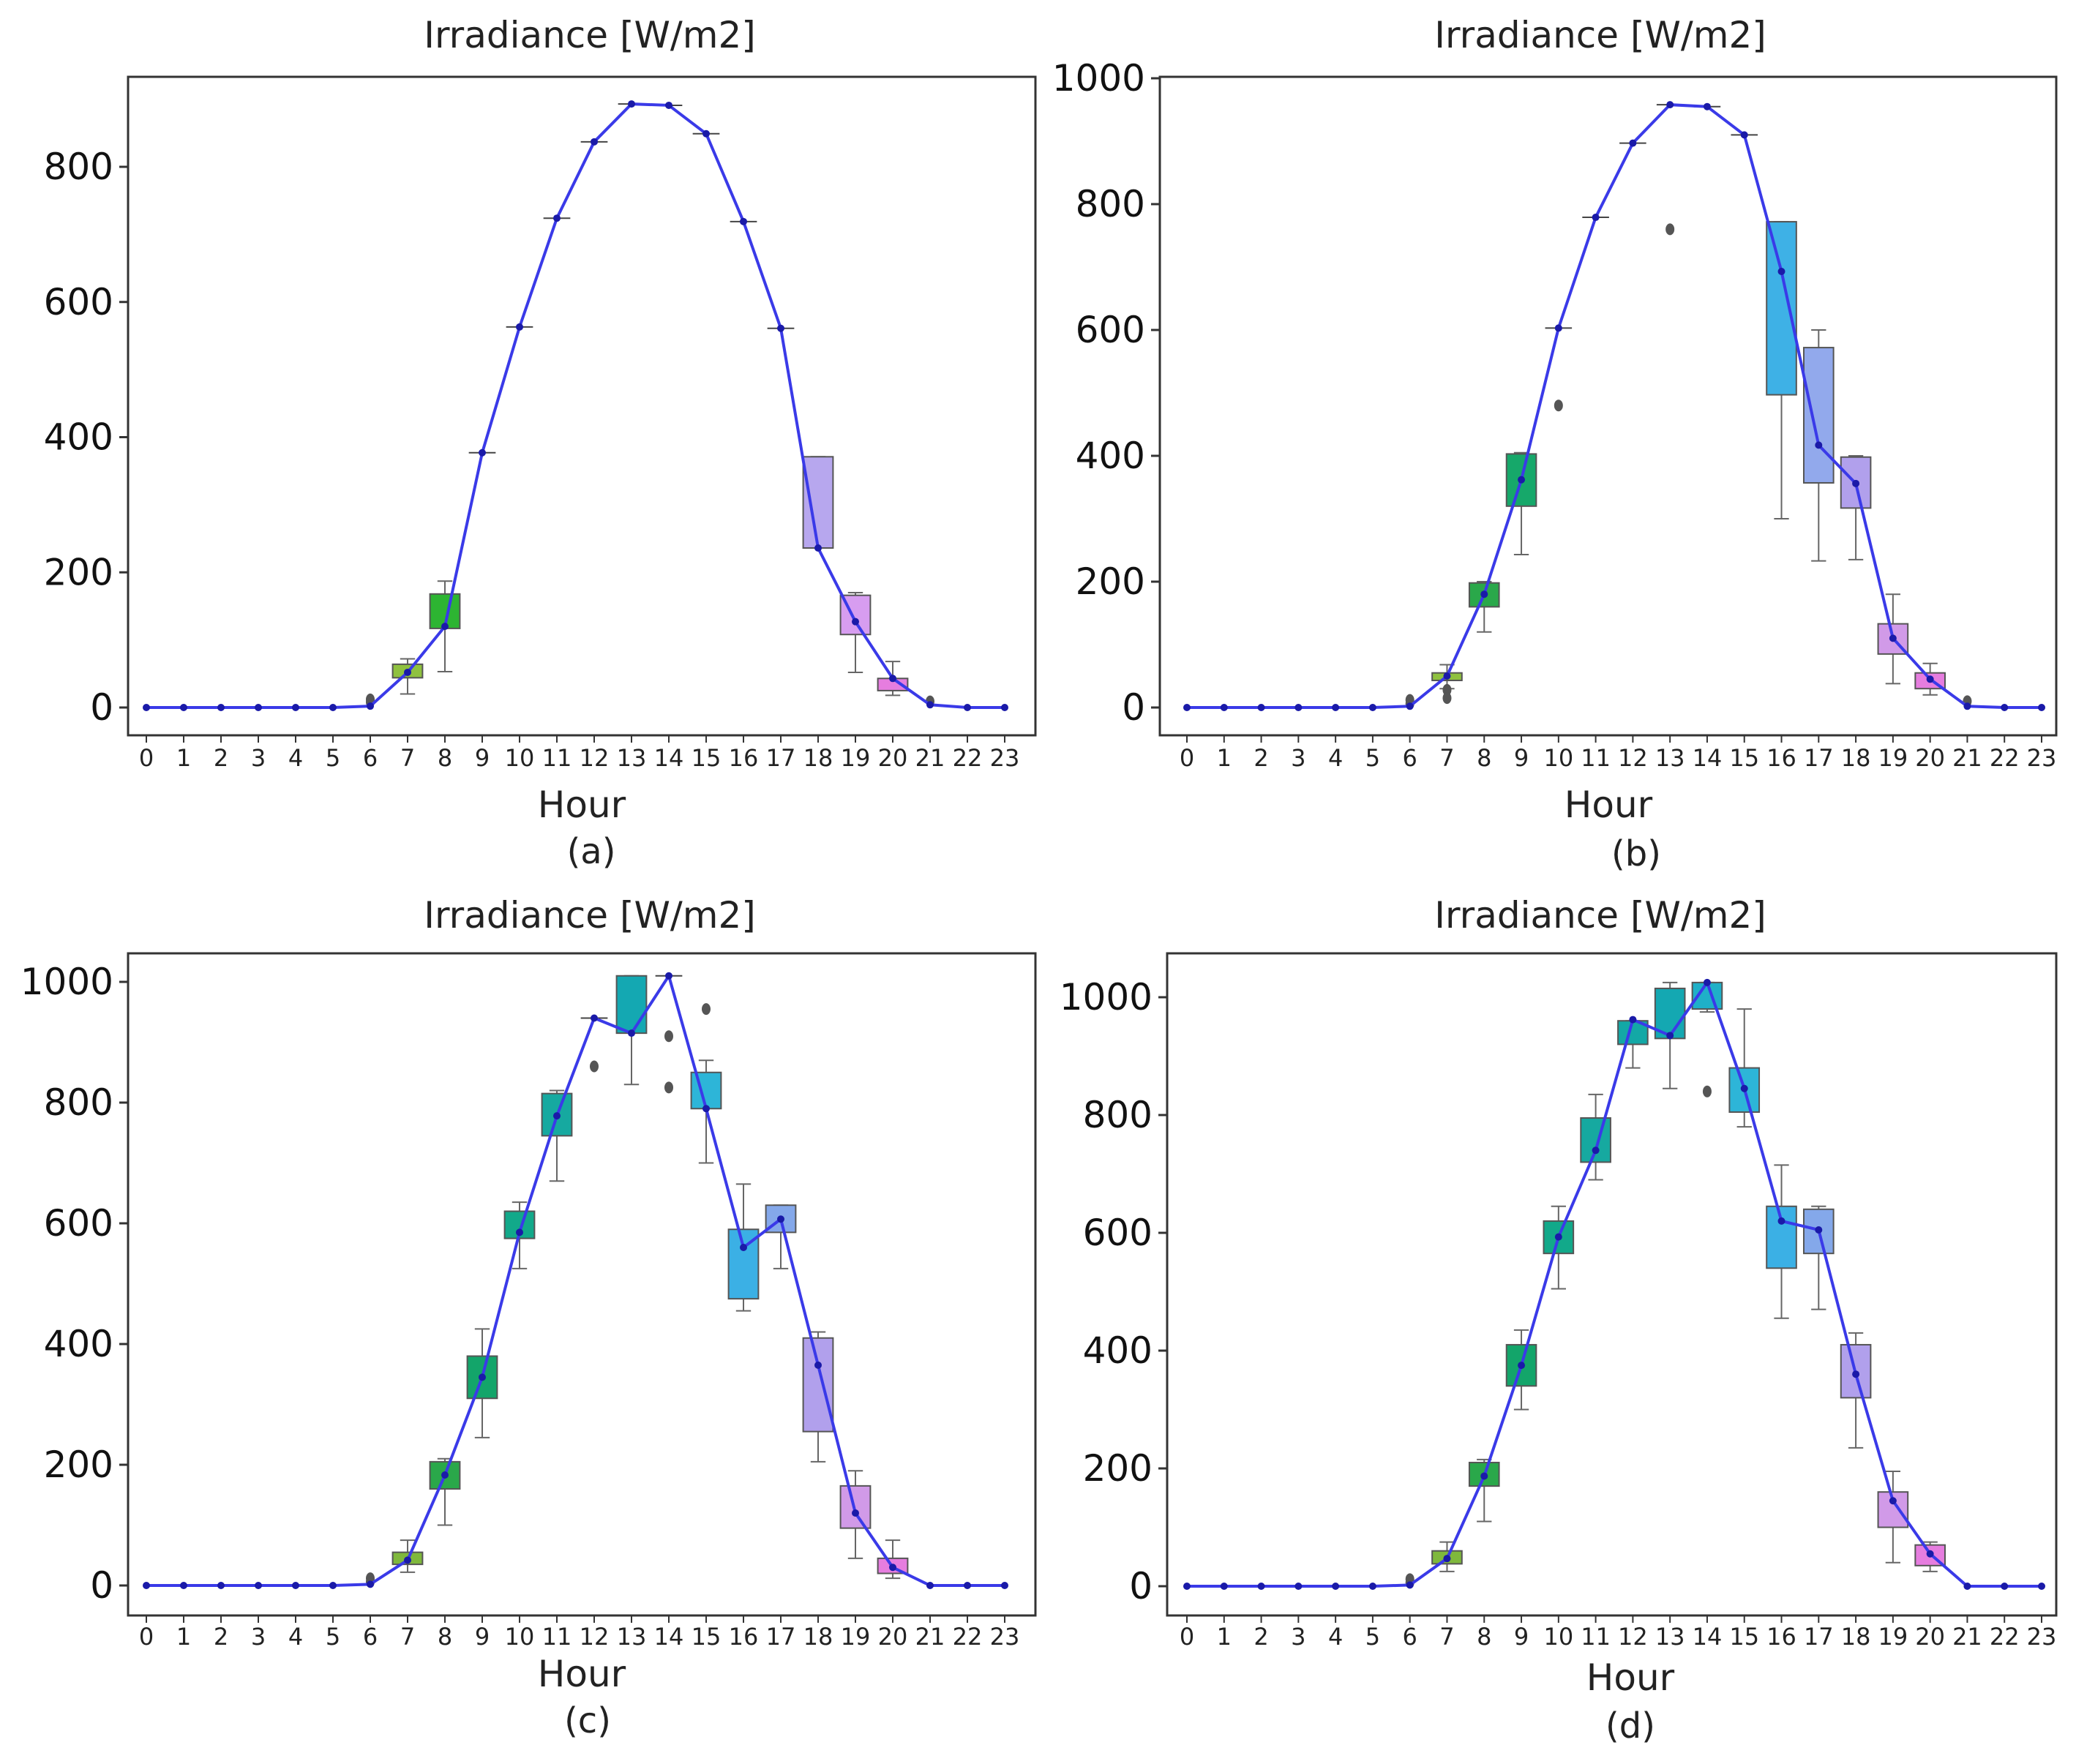 This screenshot has width=2076, height=1764. Describe the element at coordinates (78, 1465) in the screenshot. I see `panel-c-ytick-label-200: 200` at that location.